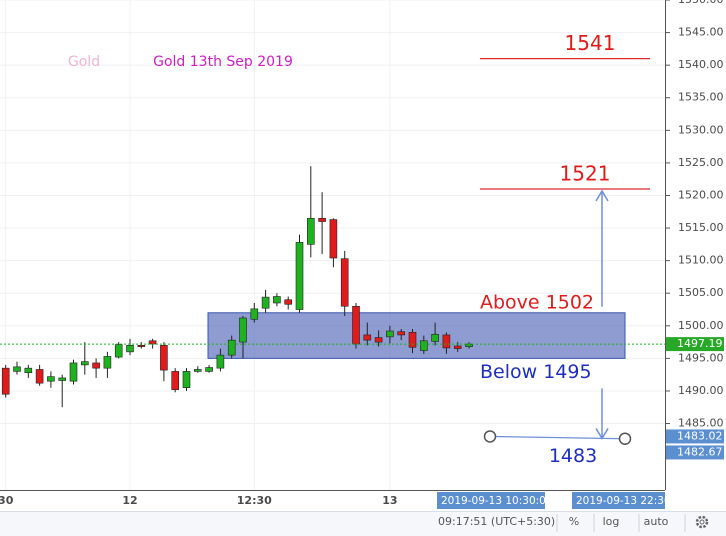 The height and width of the screenshot is (536, 726). Describe the element at coordinates (656, 521) in the screenshot. I see `toolbar-button: auto` at that location.